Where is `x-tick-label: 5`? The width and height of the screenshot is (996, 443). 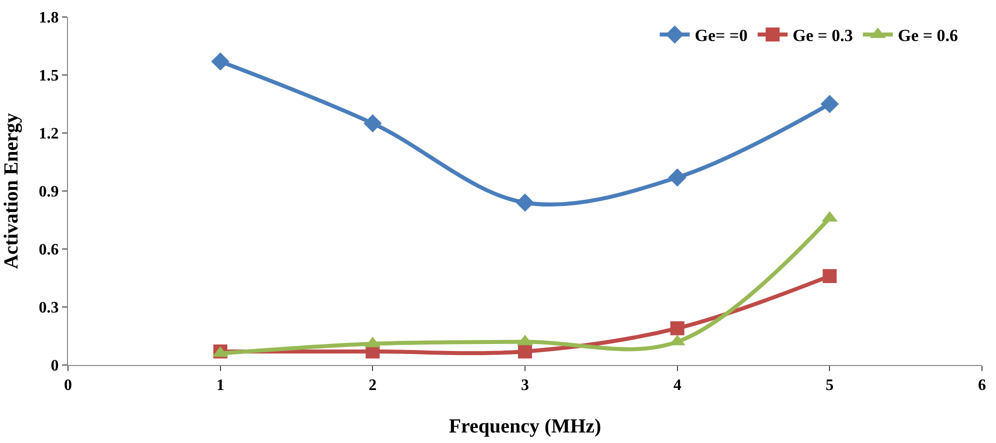 x-tick-label: 5 is located at coordinates (830, 385).